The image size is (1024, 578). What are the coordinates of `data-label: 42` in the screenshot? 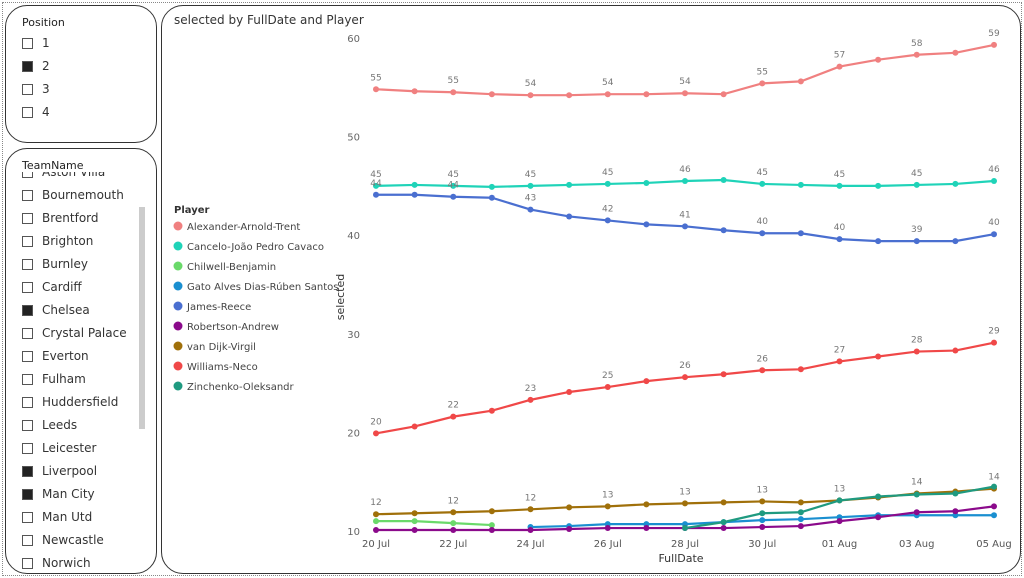 It's located at (607, 209).